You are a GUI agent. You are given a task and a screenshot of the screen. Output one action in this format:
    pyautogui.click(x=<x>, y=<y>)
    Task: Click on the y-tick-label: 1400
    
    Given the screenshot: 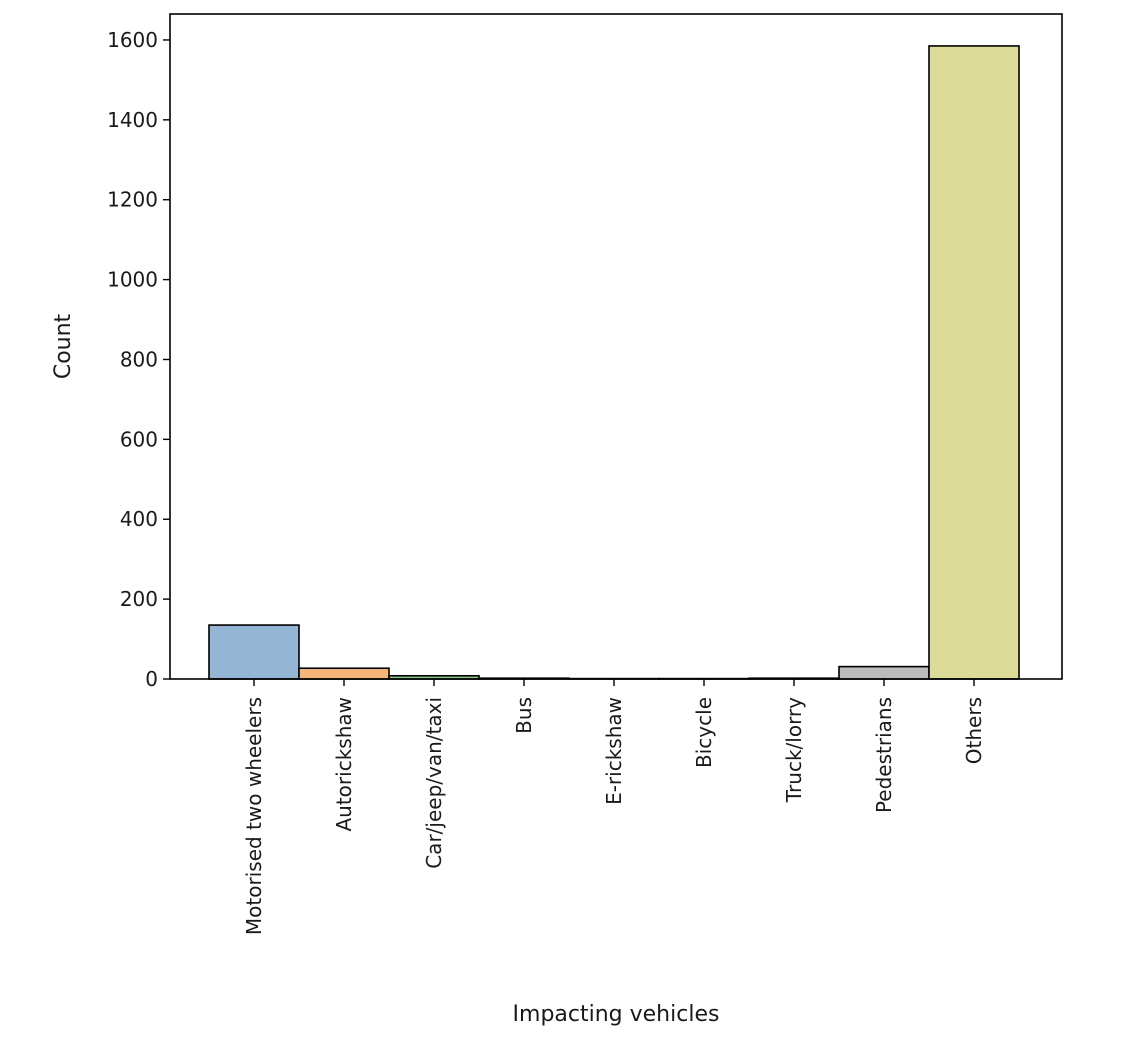 What is the action you would take?
    pyautogui.click(x=132, y=120)
    